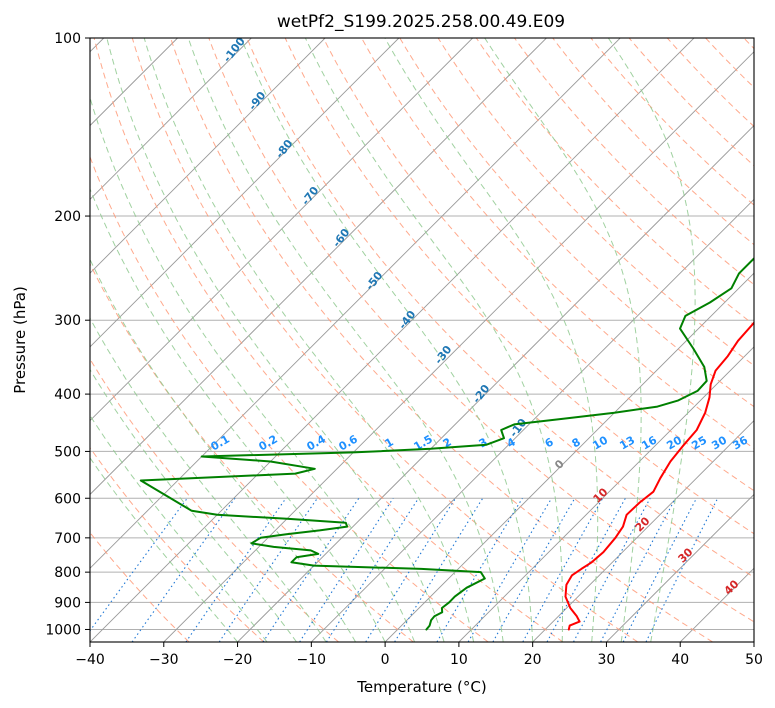  What do you see at coordinates (421, 22) in the screenshot?
I see `chart-title: wetPf2_S199.2025.258.00.49.E09` at bounding box center [421, 22].